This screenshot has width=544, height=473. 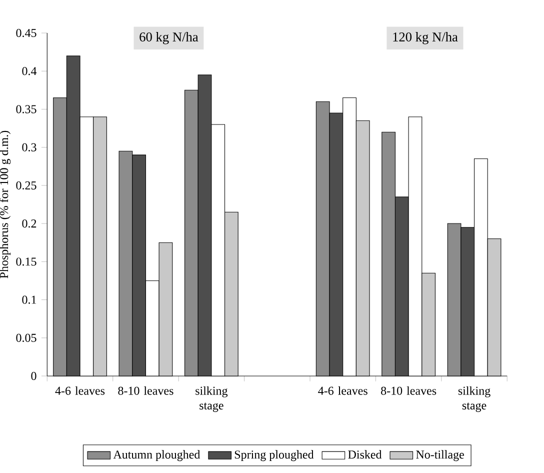 I want to click on y-tick-label: 0.15, so click(x=26, y=262).